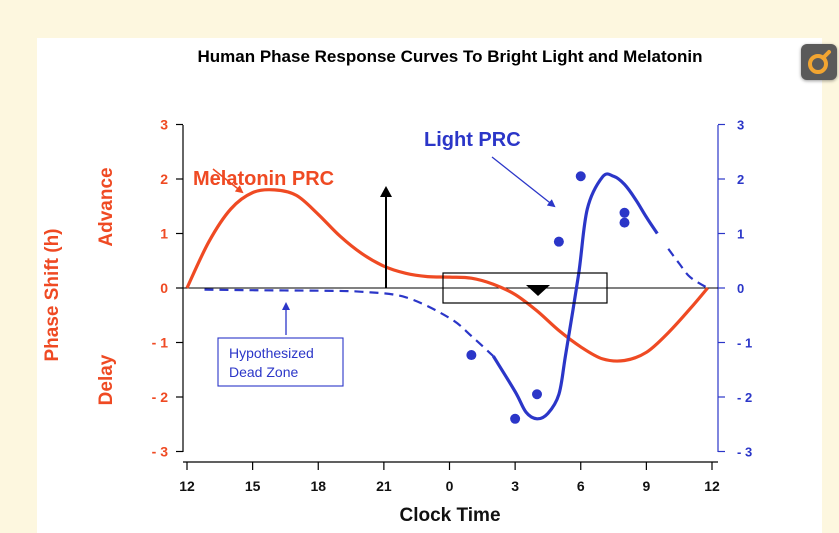 The width and height of the screenshot is (839, 533). I want to click on y-axis-advance-label: Advance, so click(106, 206).